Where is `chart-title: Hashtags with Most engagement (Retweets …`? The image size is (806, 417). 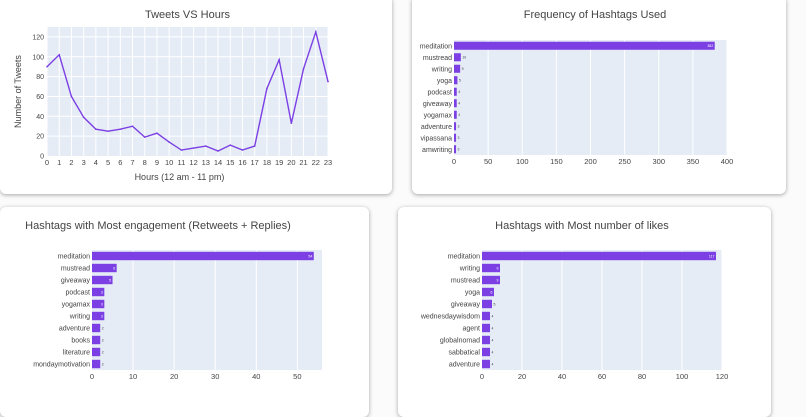
chart-title: Hashtags with Most engagement (Retweets … is located at coordinates (158, 226).